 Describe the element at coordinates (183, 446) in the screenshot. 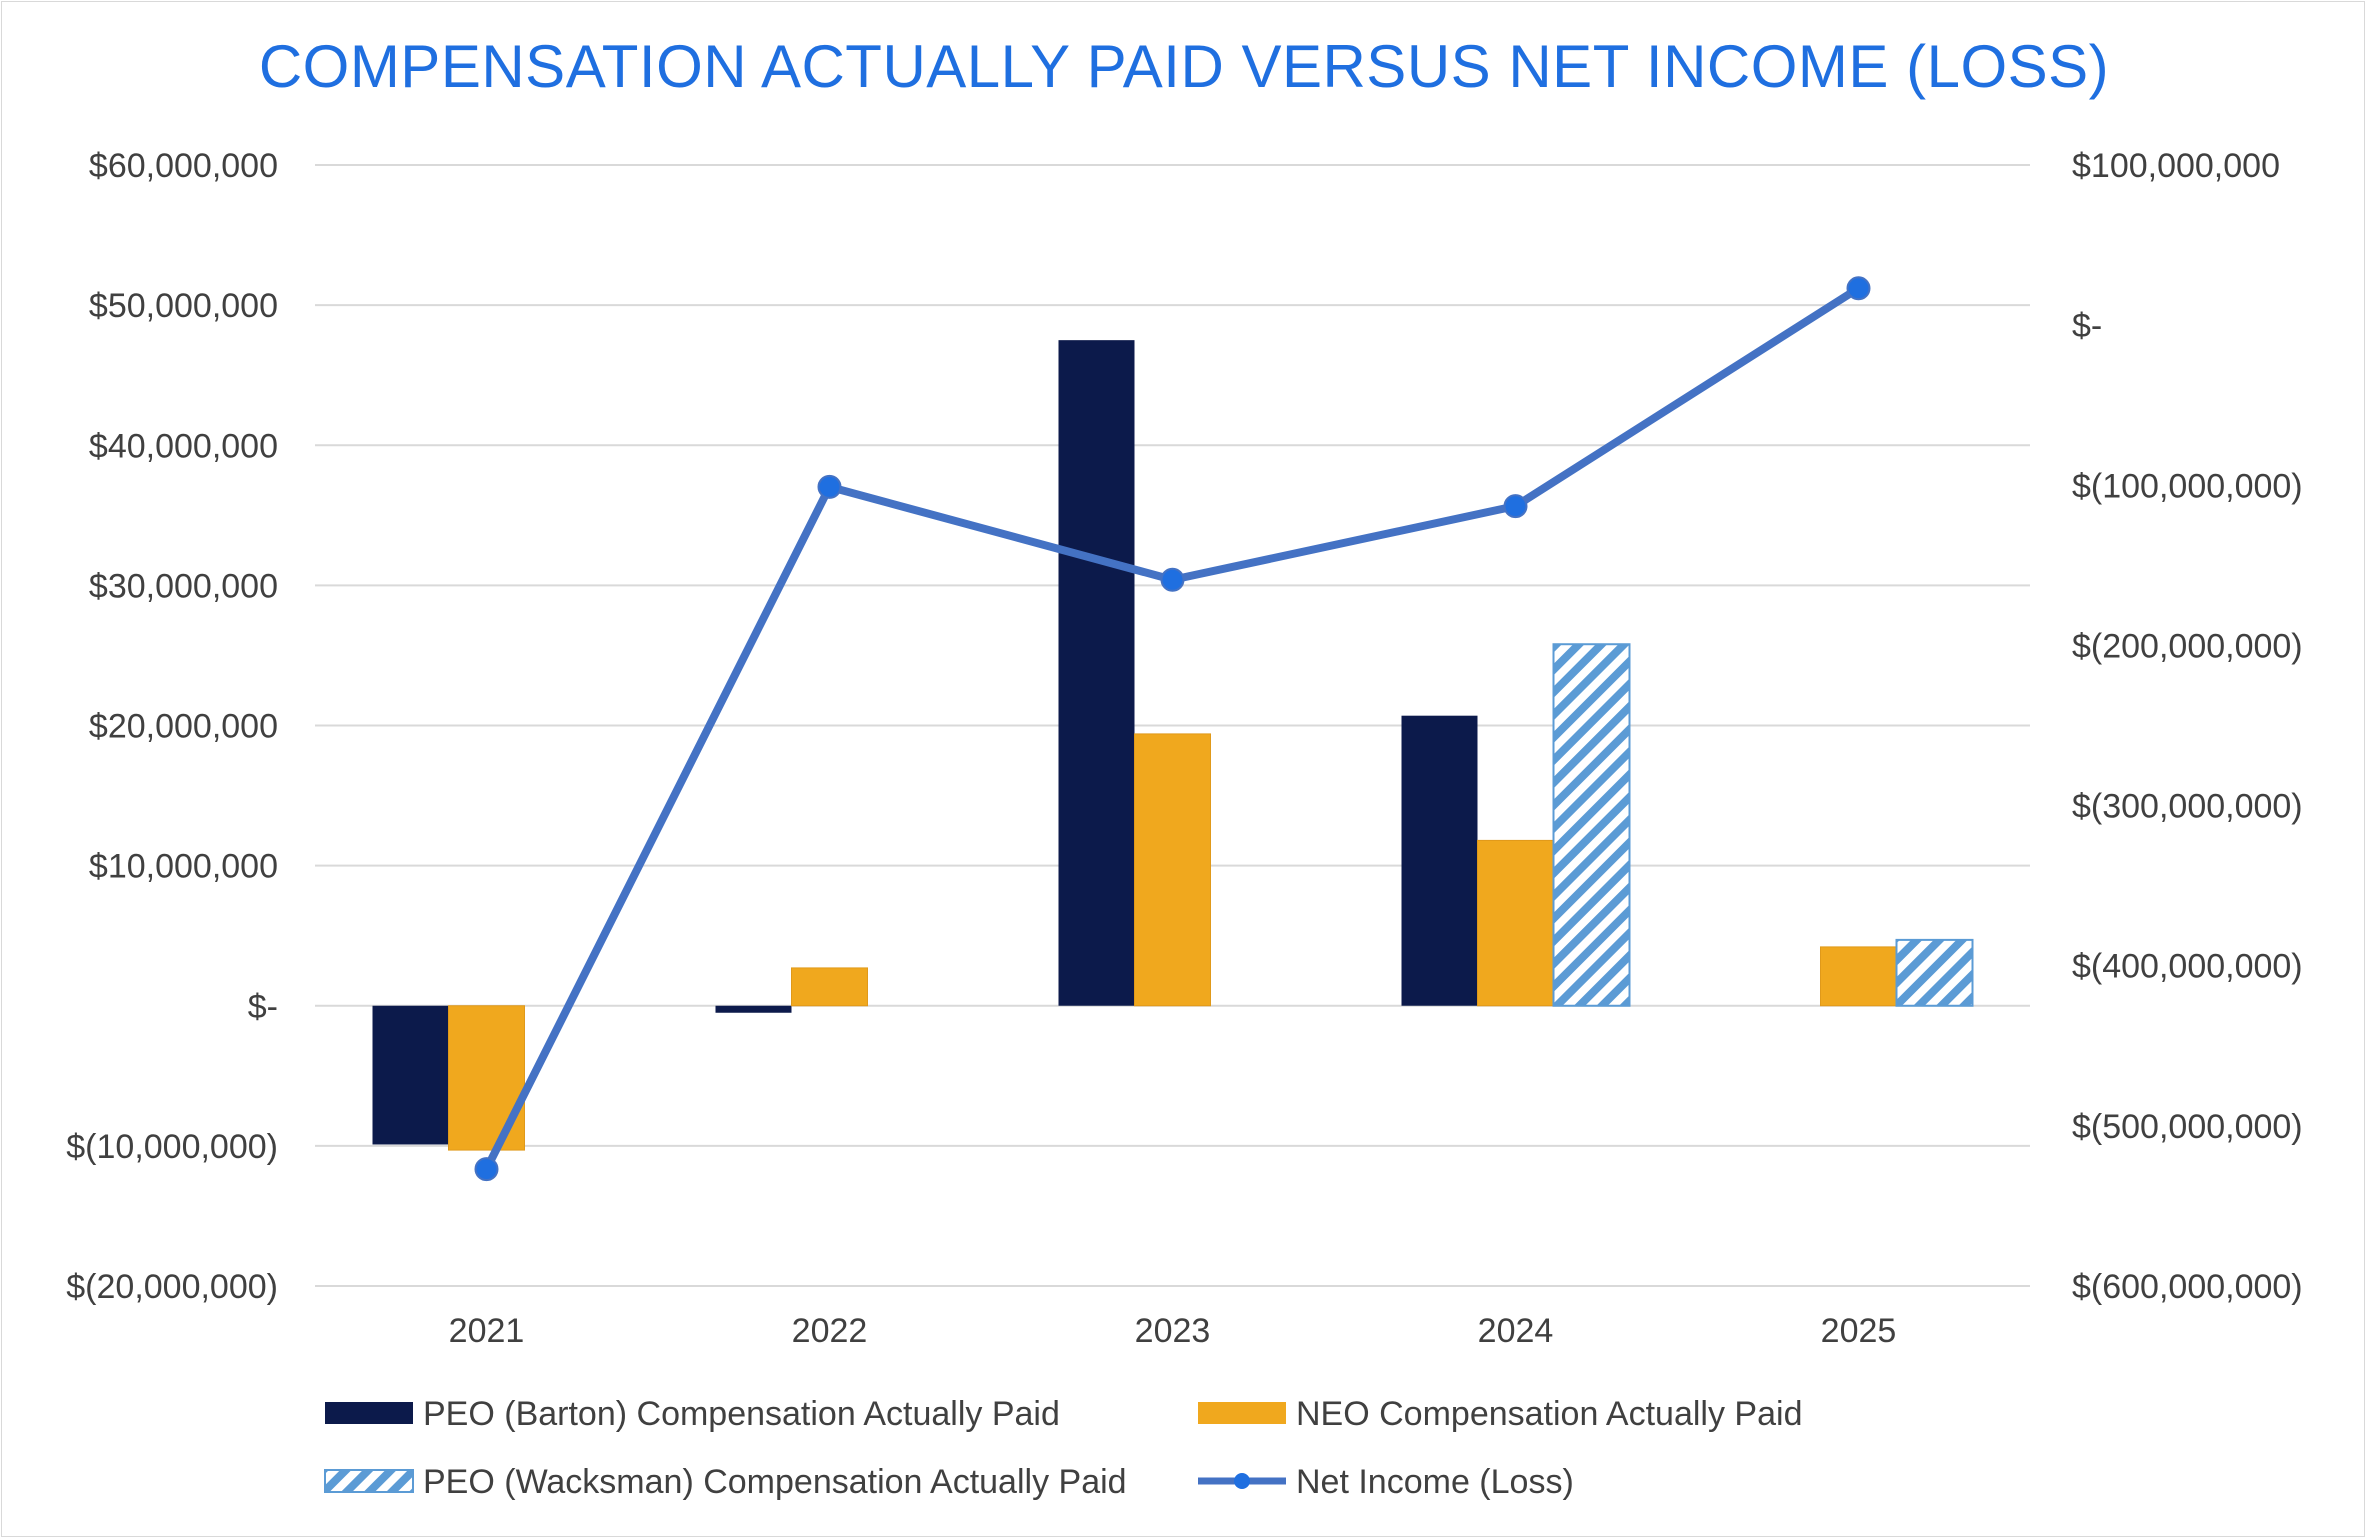

I see `left-axis-tick-label: $40,000,000` at that location.